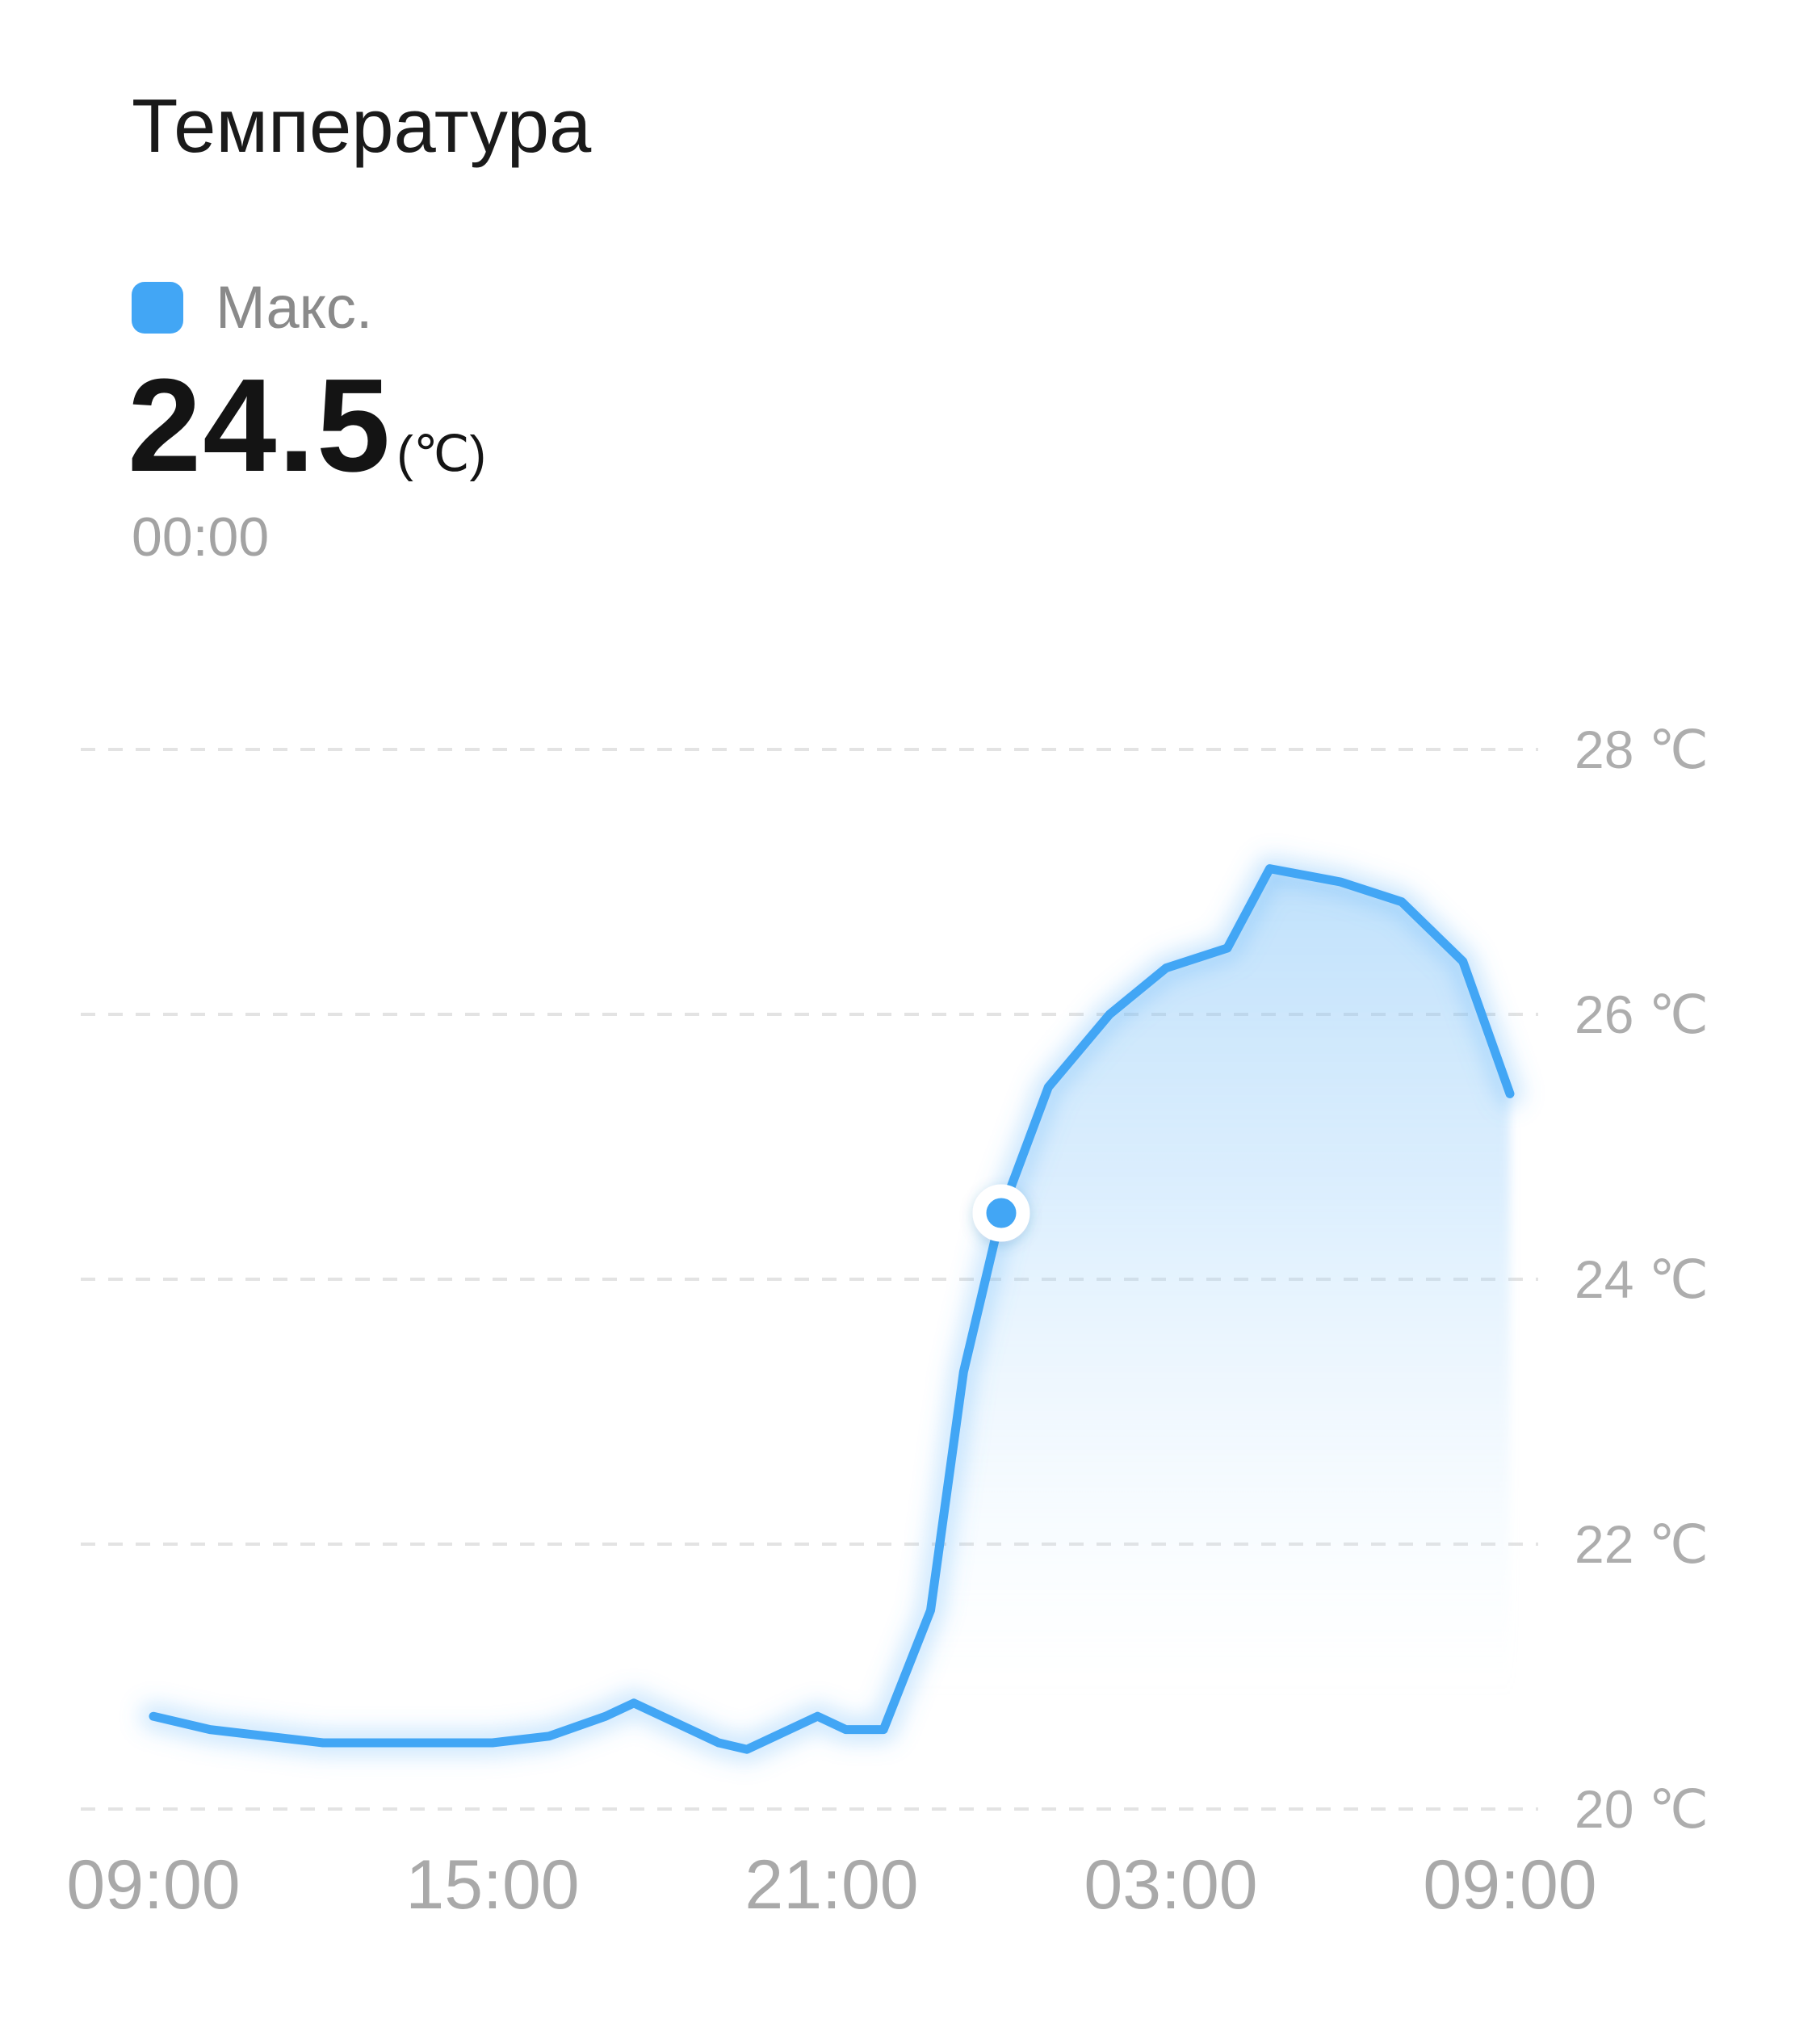 The height and width of the screenshot is (2019, 1820). Describe the element at coordinates (1642, 1544) in the screenshot. I see `y-axis-label: 22 ℃` at that location.